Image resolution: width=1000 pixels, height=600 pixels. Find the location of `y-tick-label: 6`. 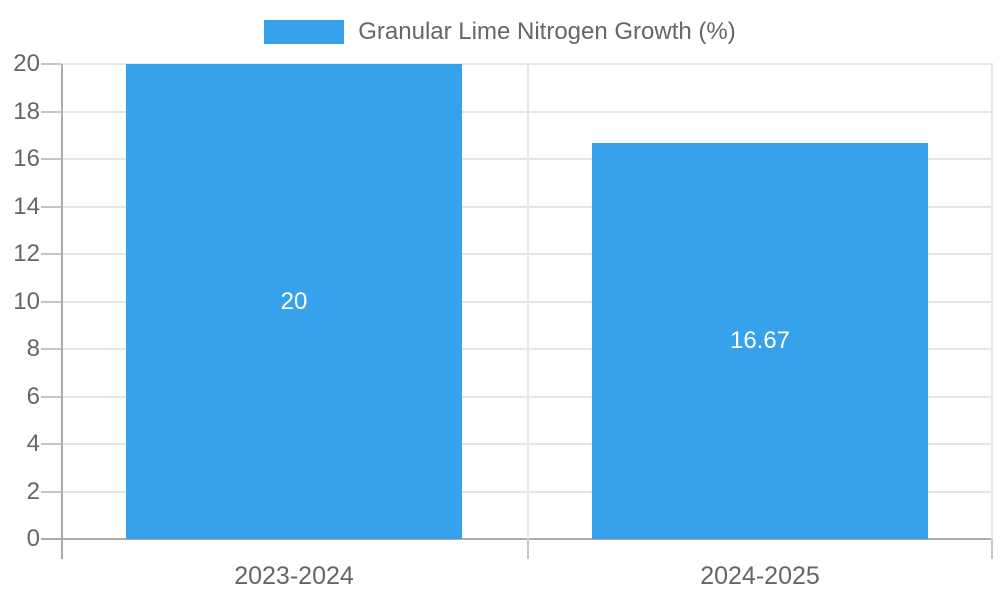

y-tick-label: 6 is located at coordinates (33, 396).